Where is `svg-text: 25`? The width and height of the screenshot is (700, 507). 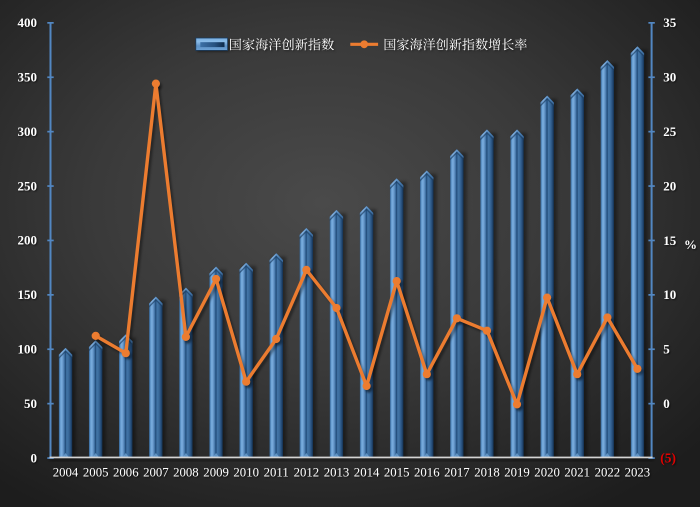
svg-text: 25 is located at coordinates (670, 131).